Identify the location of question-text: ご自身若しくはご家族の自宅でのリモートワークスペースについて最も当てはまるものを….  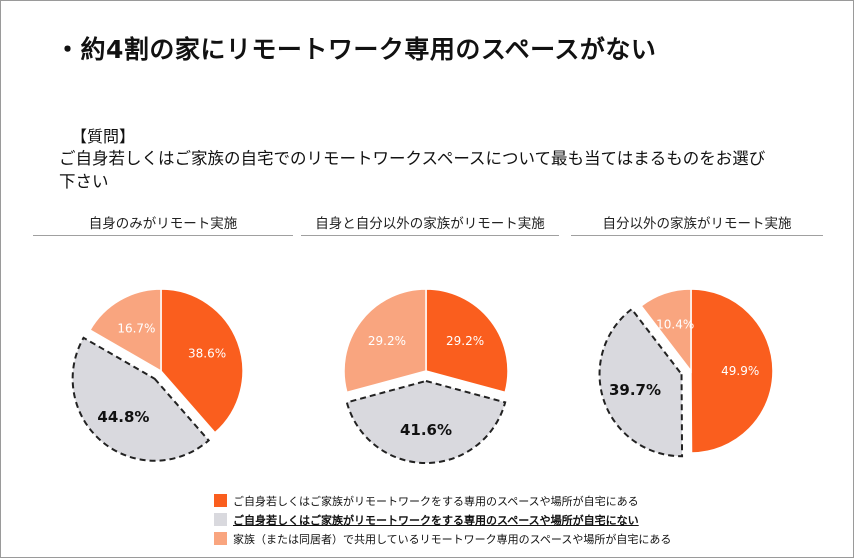
(412, 170).